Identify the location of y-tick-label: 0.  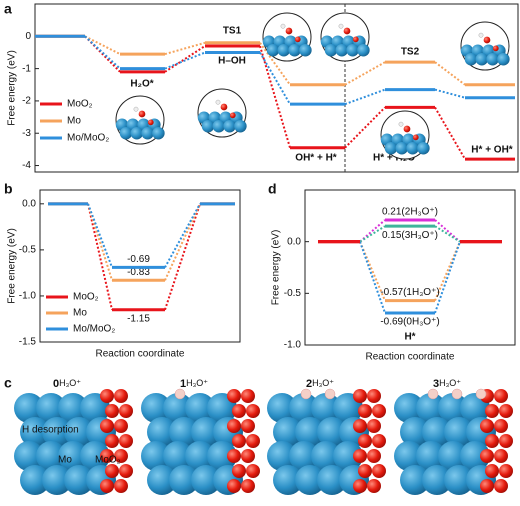
(28, 36).